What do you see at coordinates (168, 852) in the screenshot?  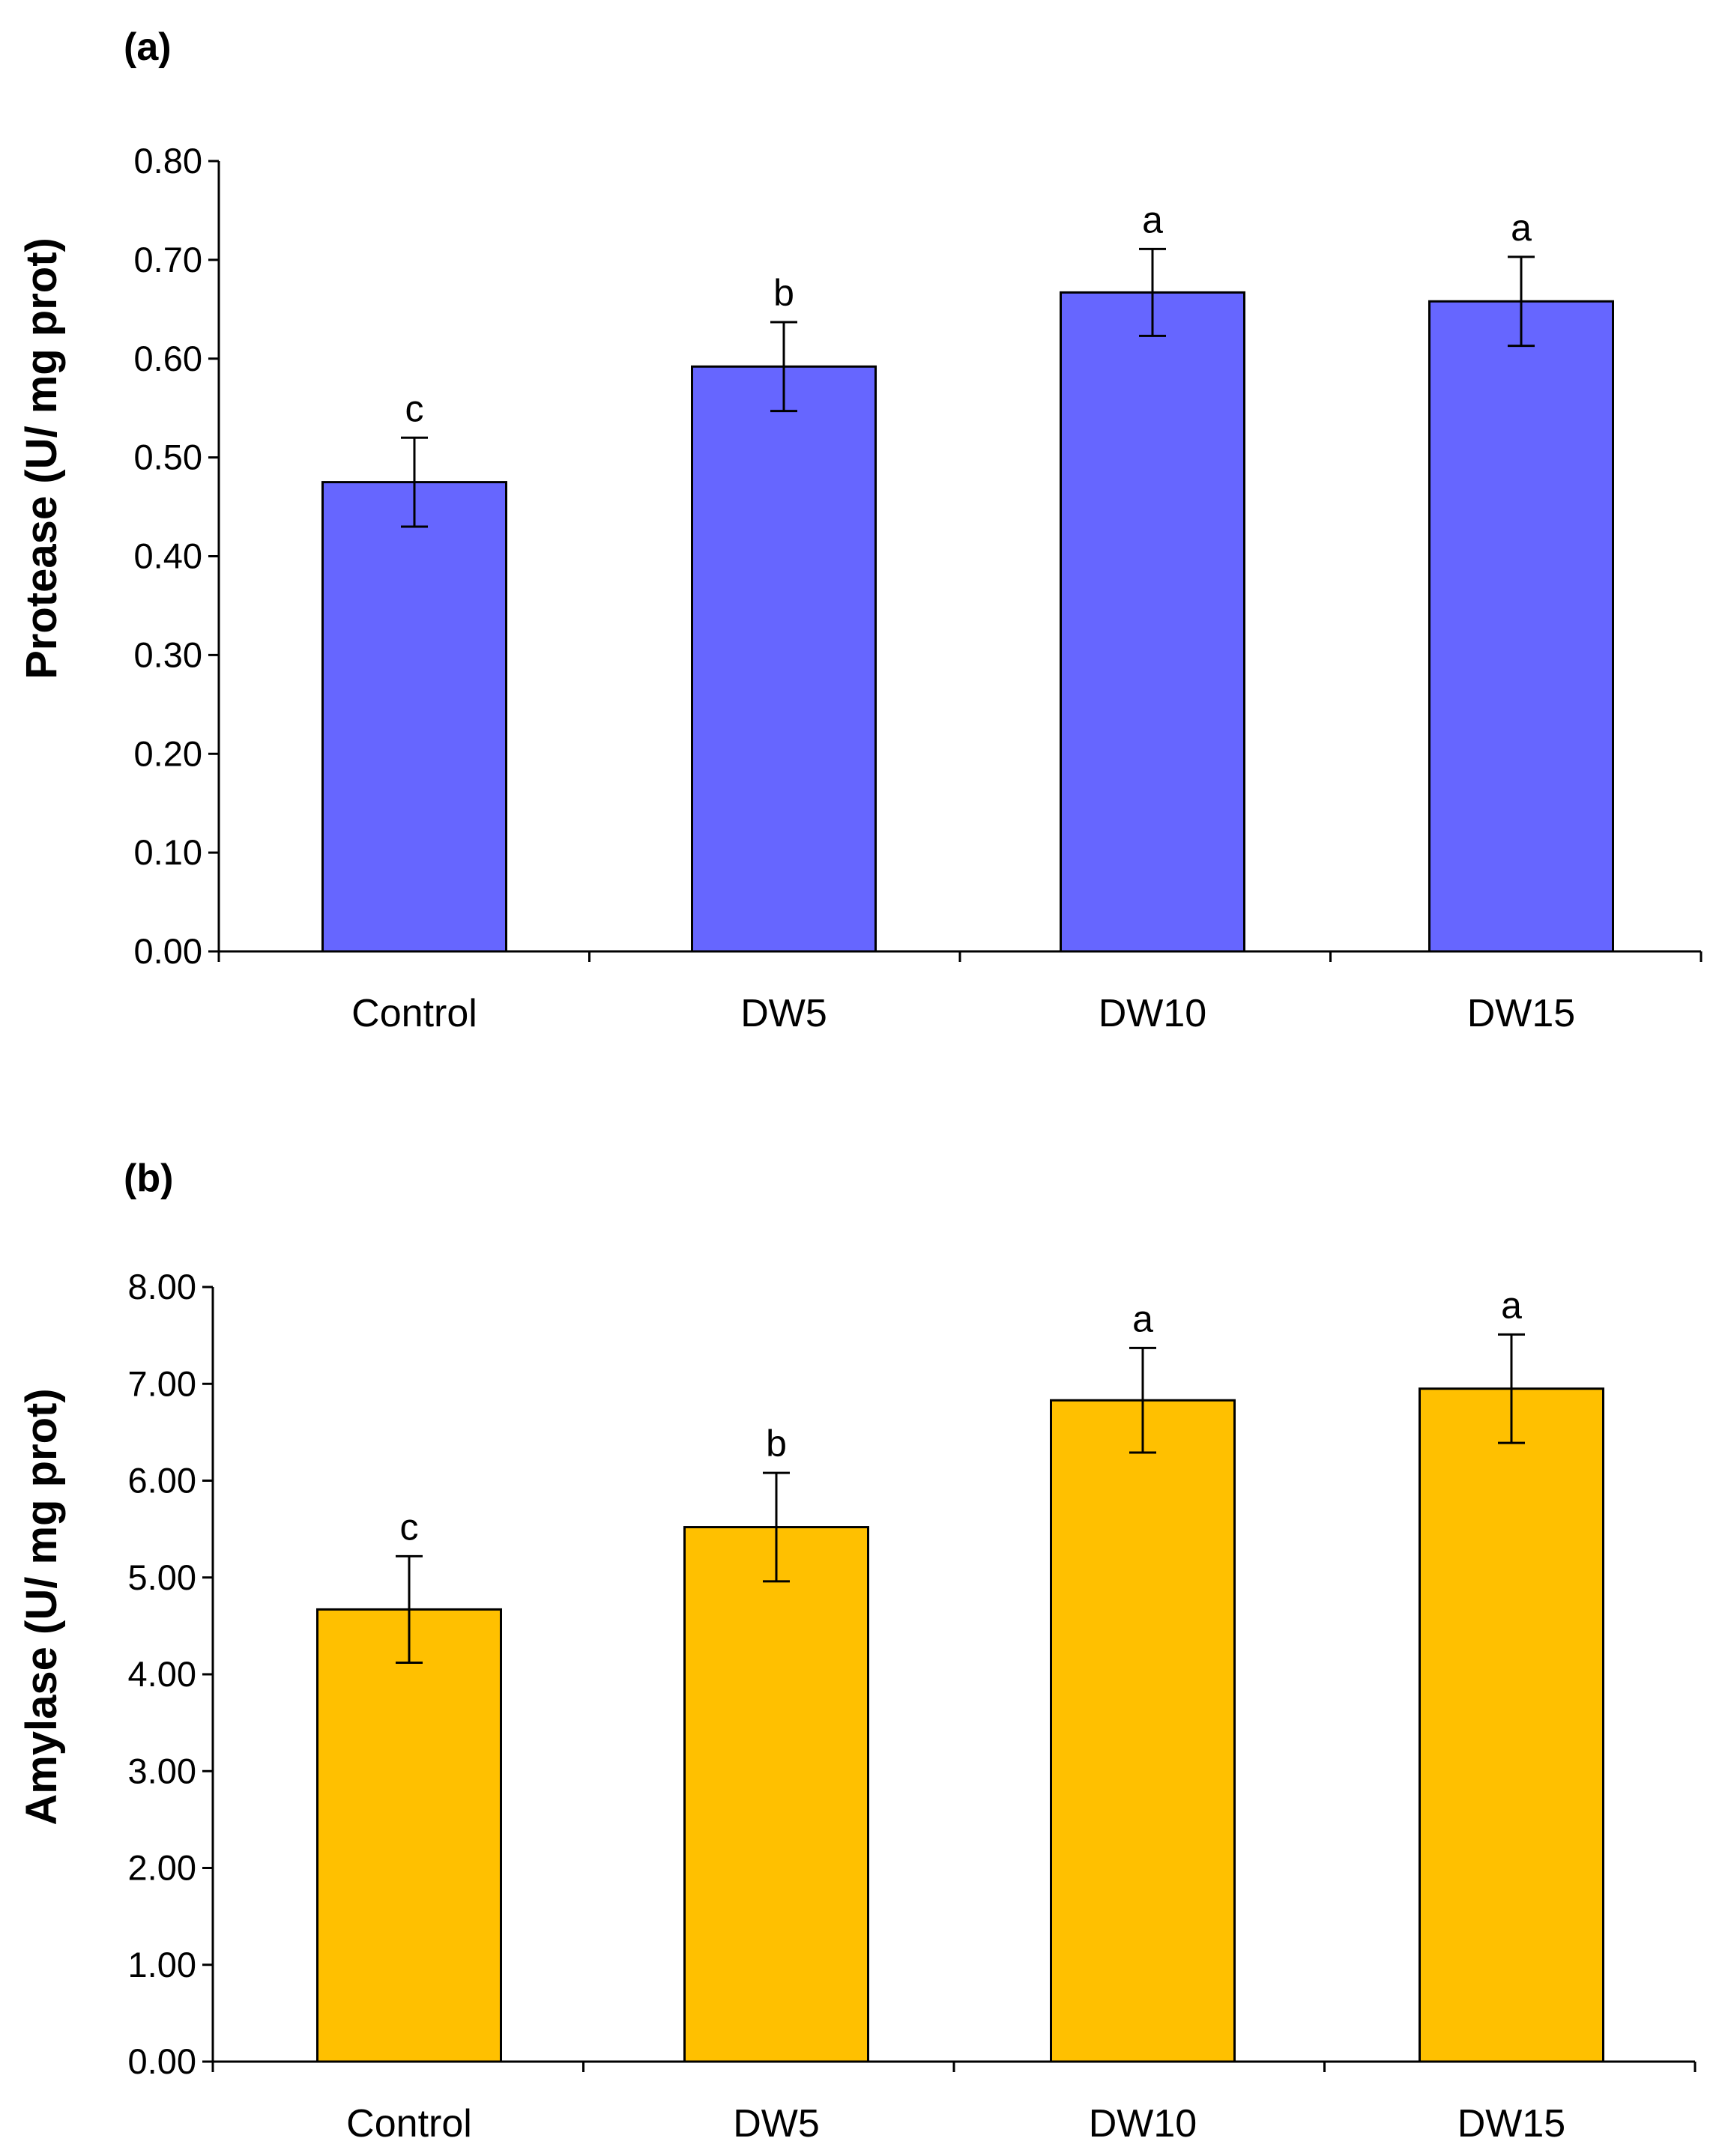 I see `y-tick-label: 0.10` at bounding box center [168, 852].